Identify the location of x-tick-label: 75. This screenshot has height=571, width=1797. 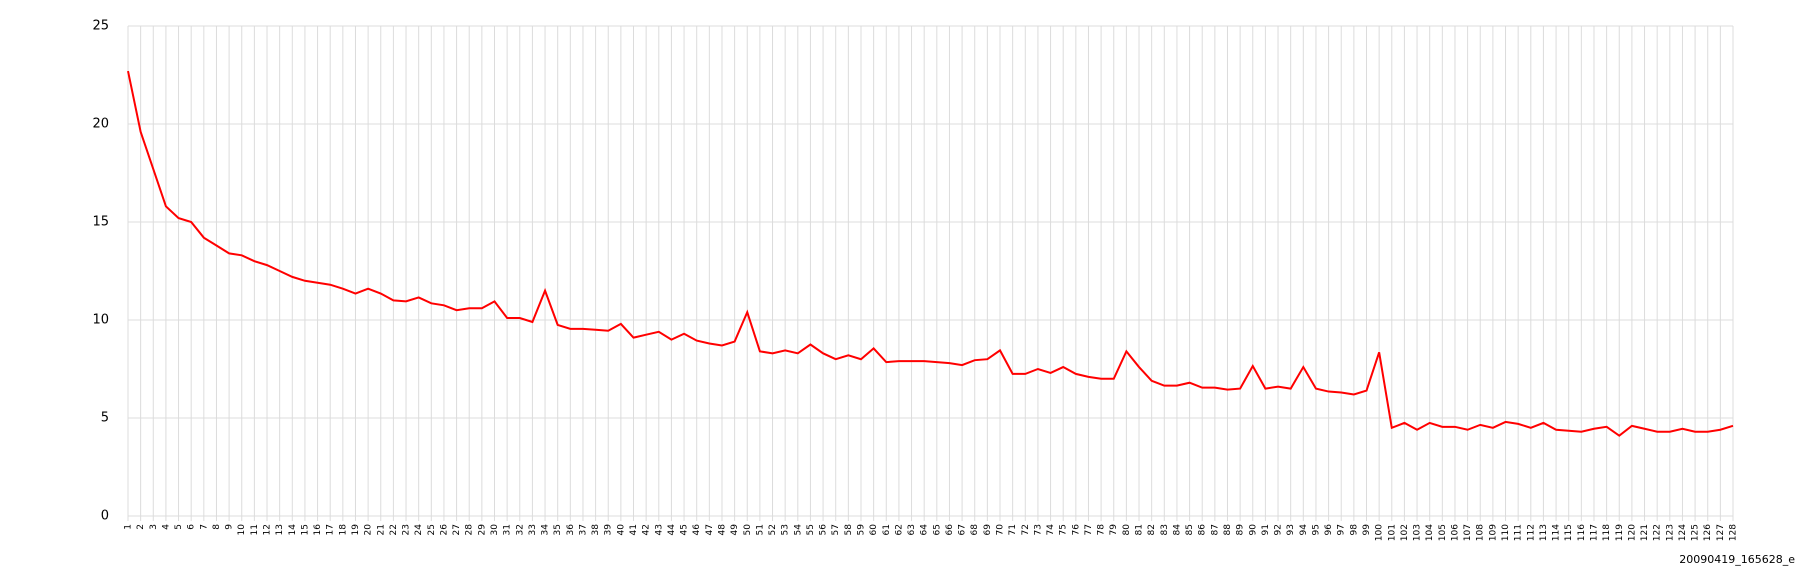
(1064, 529).